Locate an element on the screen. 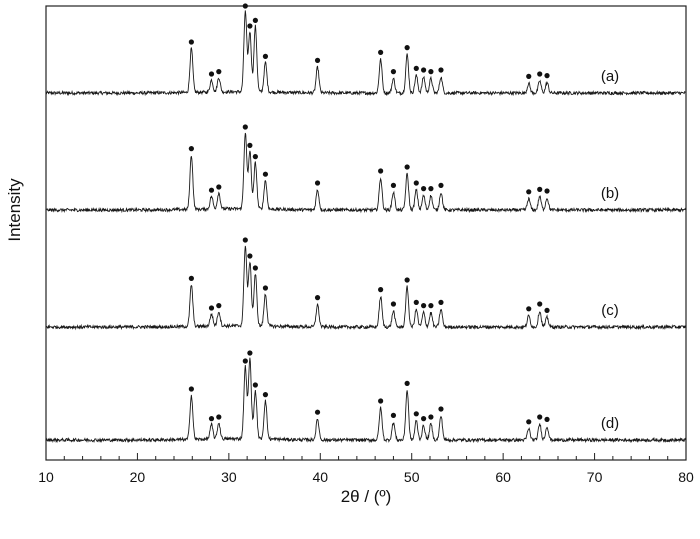 The image size is (700, 539). x-tick-label: 30 is located at coordinates (229, 477).